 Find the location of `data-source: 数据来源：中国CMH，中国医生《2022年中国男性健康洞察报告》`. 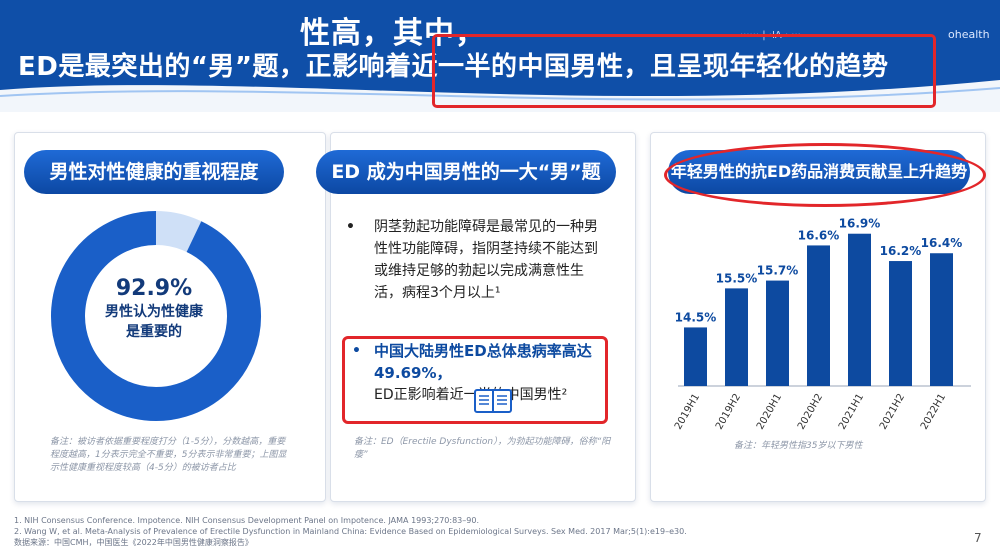

data-source: 数据来源：中国CMH，中国医生《2022年中国男性健康洞察报告》 is located at coordinates (133, 542).